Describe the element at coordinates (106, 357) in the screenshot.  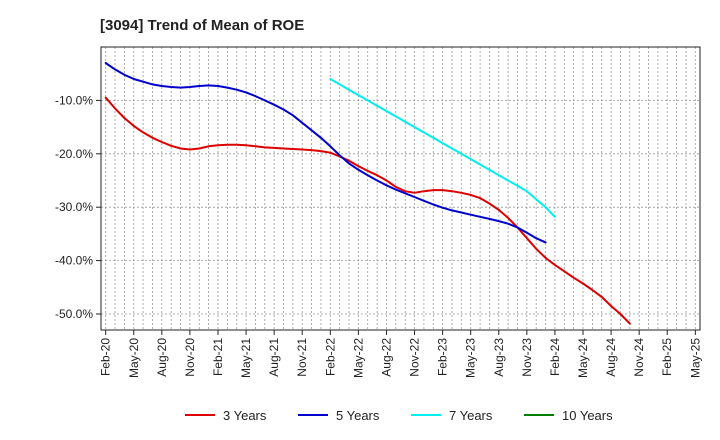
I see `x-tick-label: Feb-20` at that location.